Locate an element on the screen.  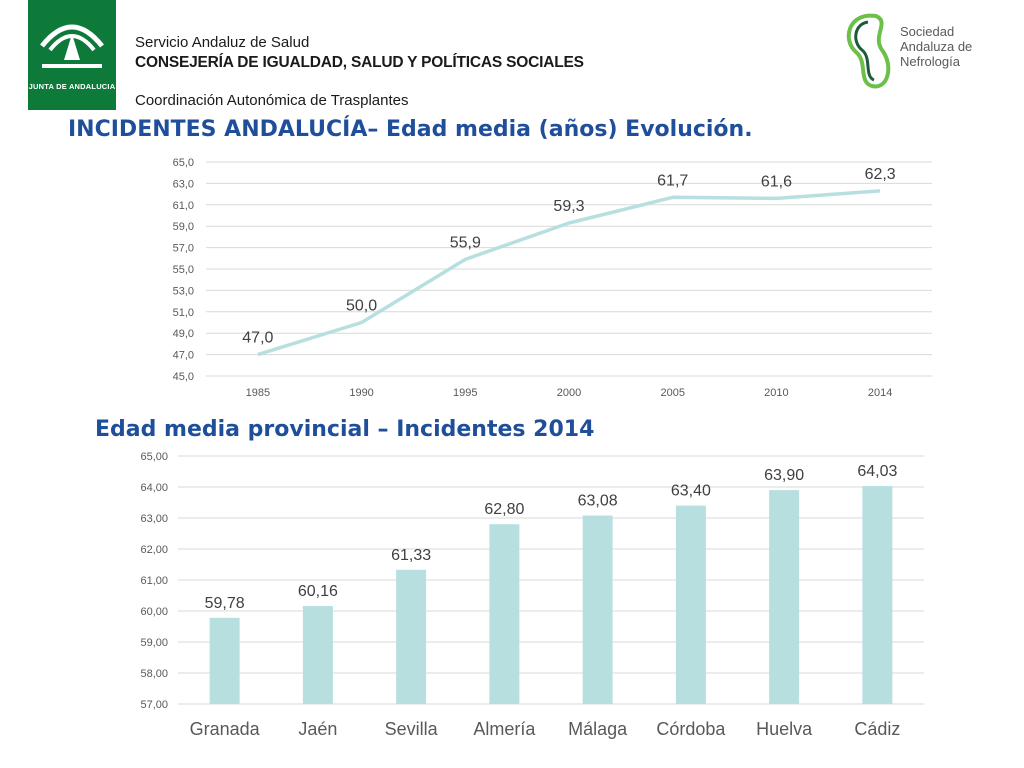
line-chart-y-tick: 65,0 is located at coordinates (183, 163).